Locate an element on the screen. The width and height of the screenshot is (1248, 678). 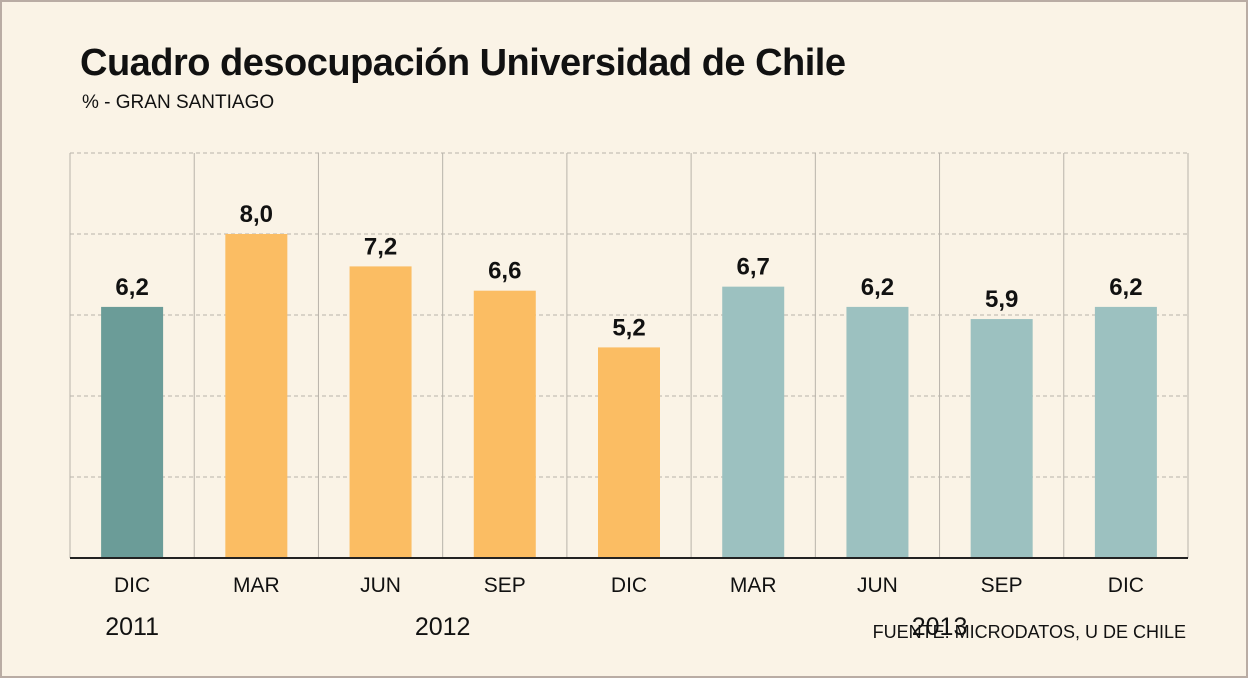
data-label: 6,7 is located at coordinates (753, 267).